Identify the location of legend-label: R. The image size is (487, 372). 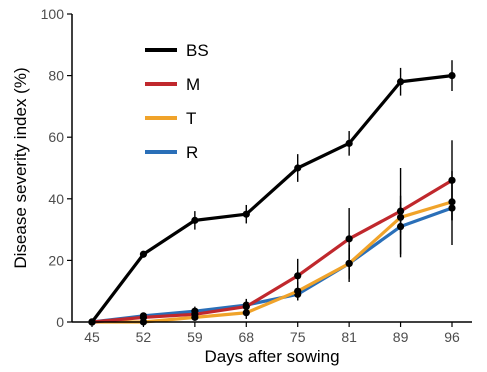
(192, 152).